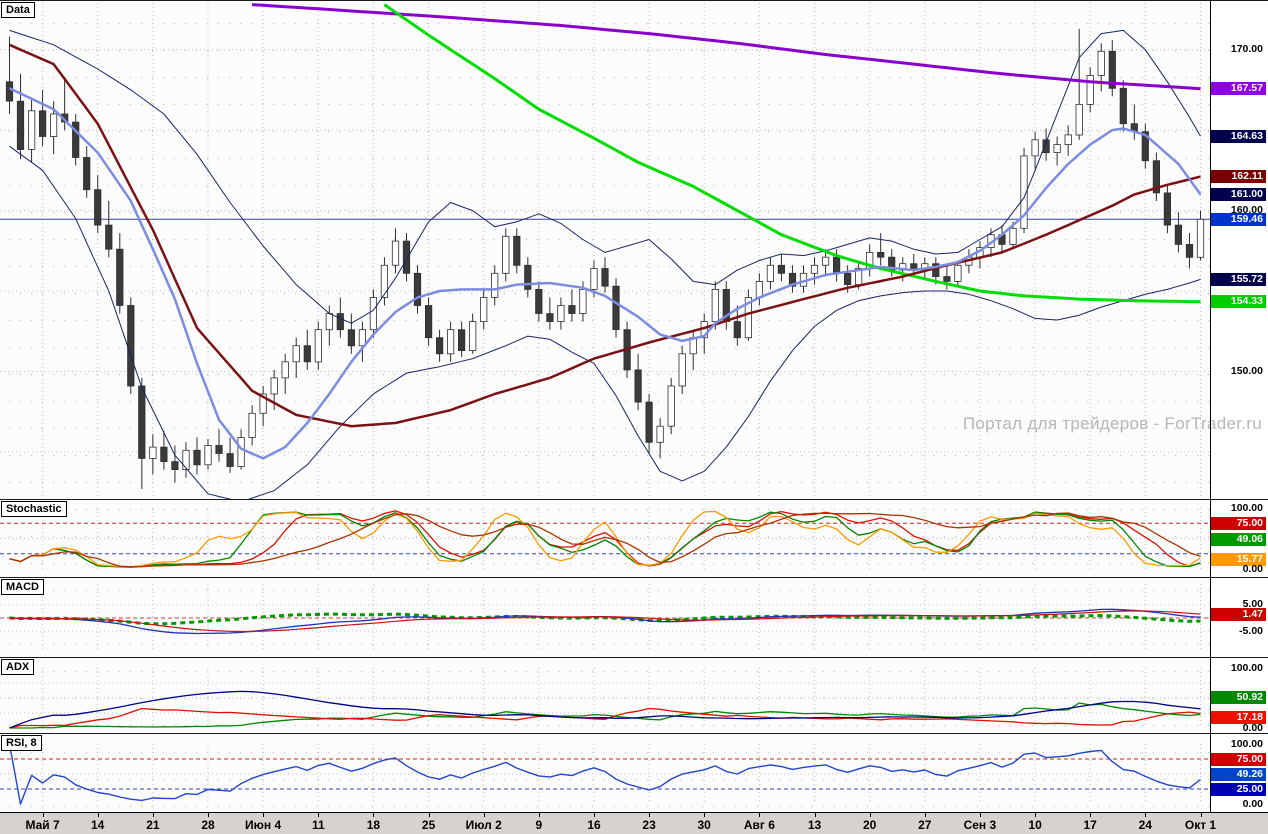 This screenshot has height=834, width=1268. Describe the element at coordinates (539, 825) in the screenshot. I see `date-label: 9` at that location.